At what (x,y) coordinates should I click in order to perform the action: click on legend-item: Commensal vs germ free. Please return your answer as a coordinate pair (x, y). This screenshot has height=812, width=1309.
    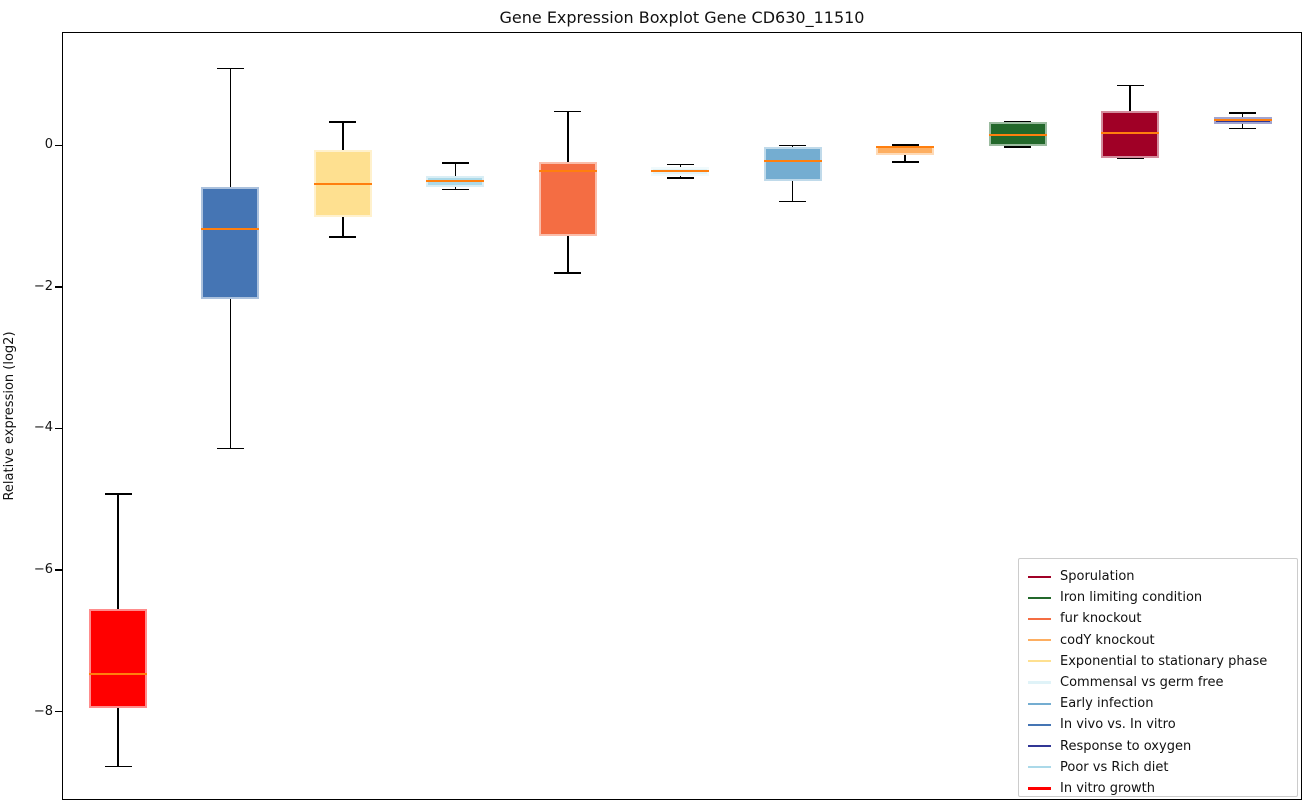
    Looking at the image, I should click on (1158, 682).